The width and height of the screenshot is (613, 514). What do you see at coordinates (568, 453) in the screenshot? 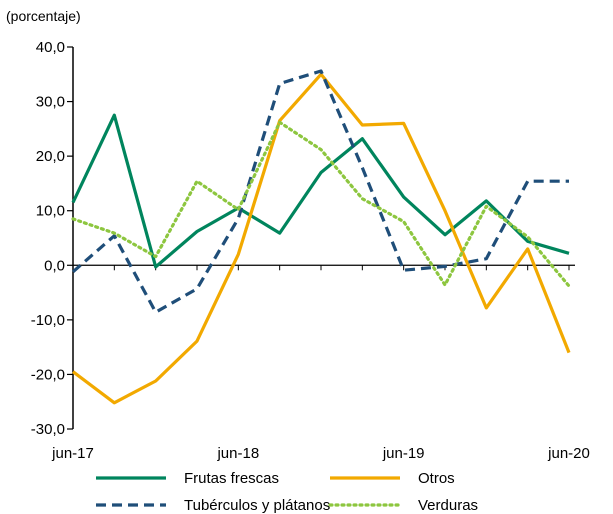
I see `x-tick-label: jun-20` at bounding box center [568, 453].